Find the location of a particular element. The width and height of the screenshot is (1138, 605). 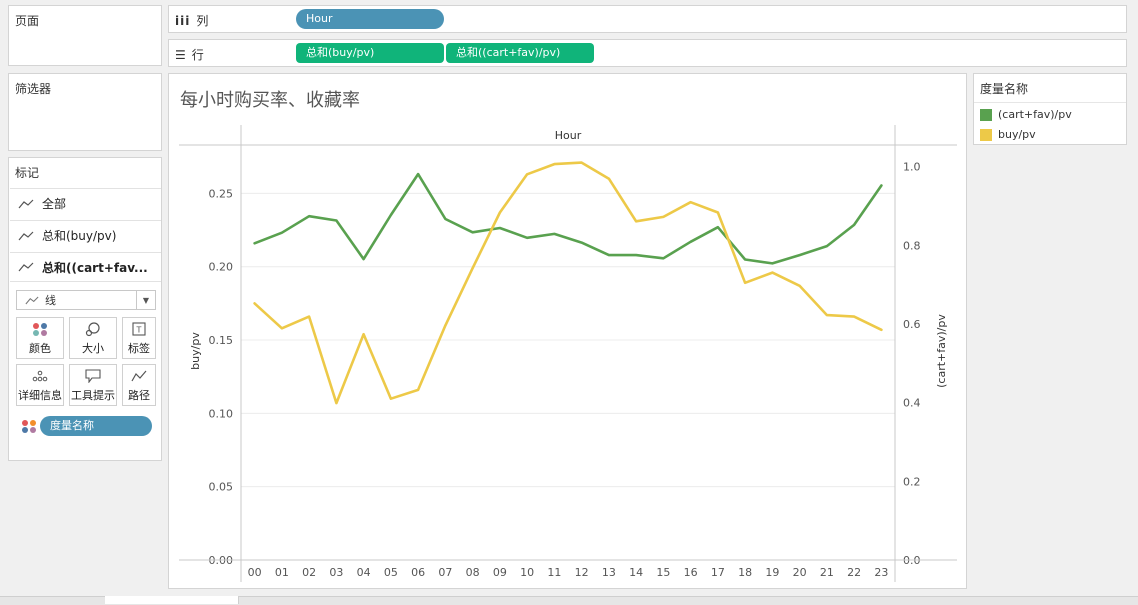

size-icon is located at coordinates (93, 329).